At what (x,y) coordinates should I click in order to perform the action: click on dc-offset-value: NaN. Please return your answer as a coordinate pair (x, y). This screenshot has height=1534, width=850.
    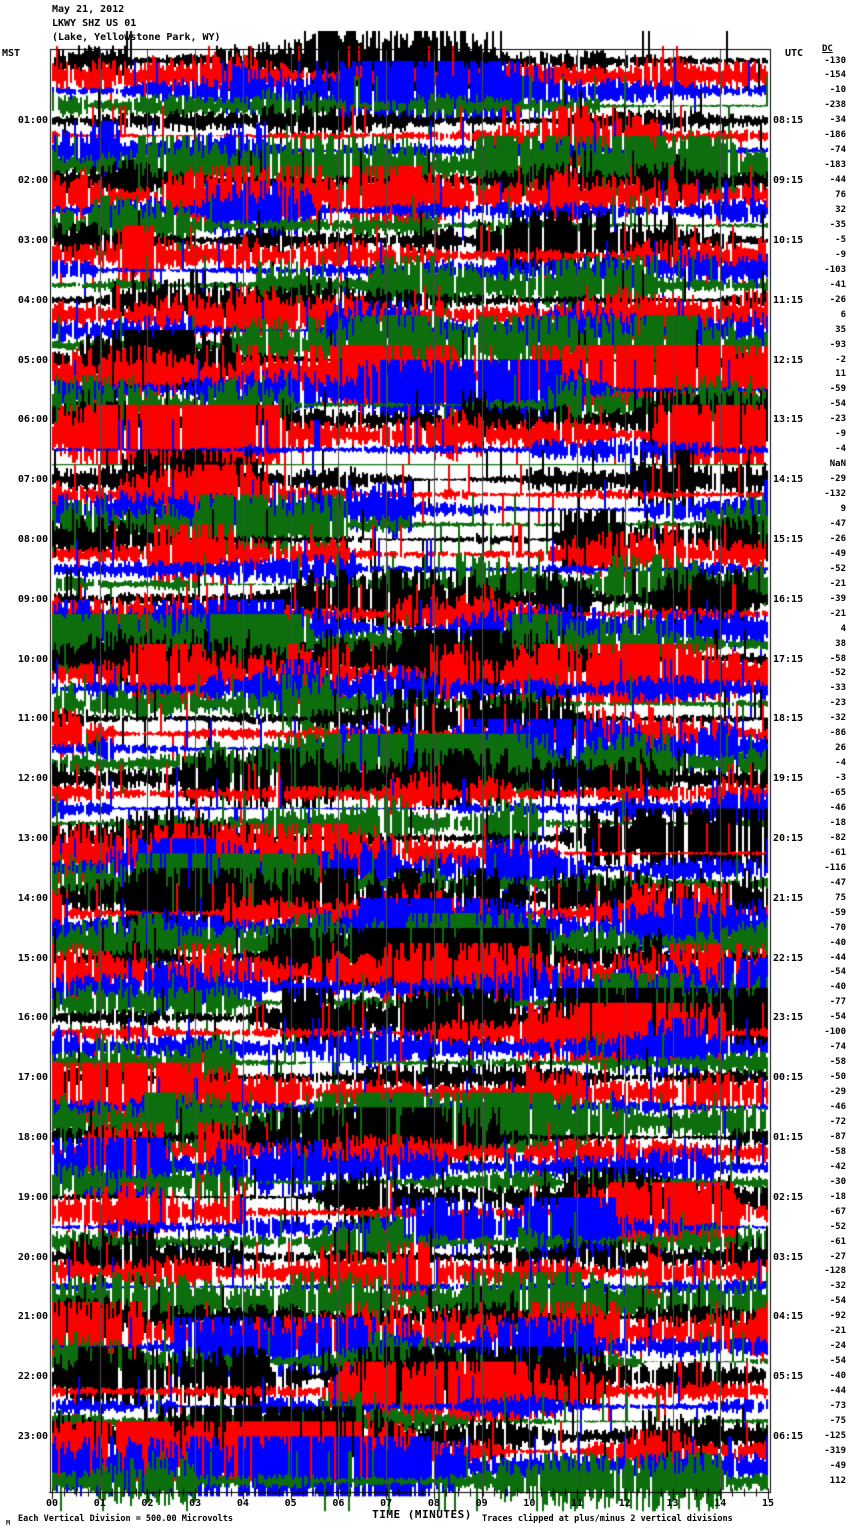
    Looking at the image, I should click on (837, 464).